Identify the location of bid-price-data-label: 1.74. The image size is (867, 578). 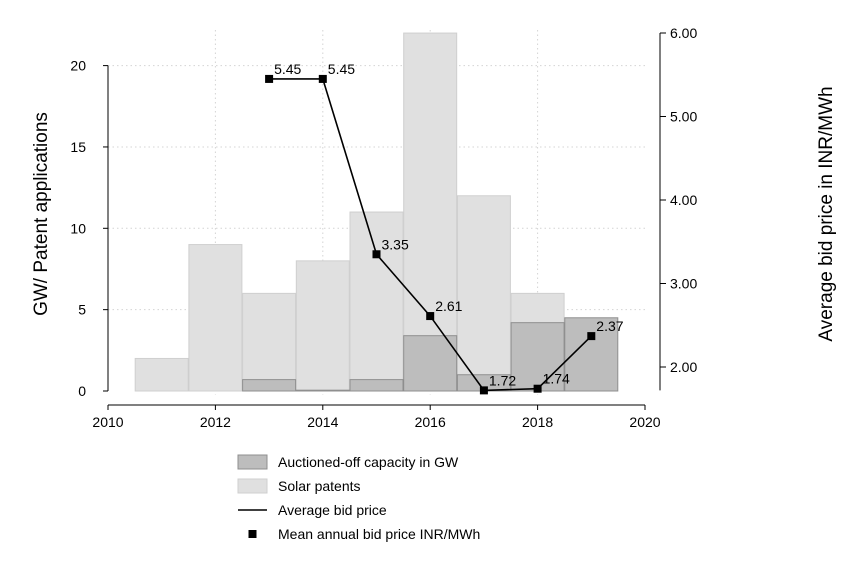
(556, 379).